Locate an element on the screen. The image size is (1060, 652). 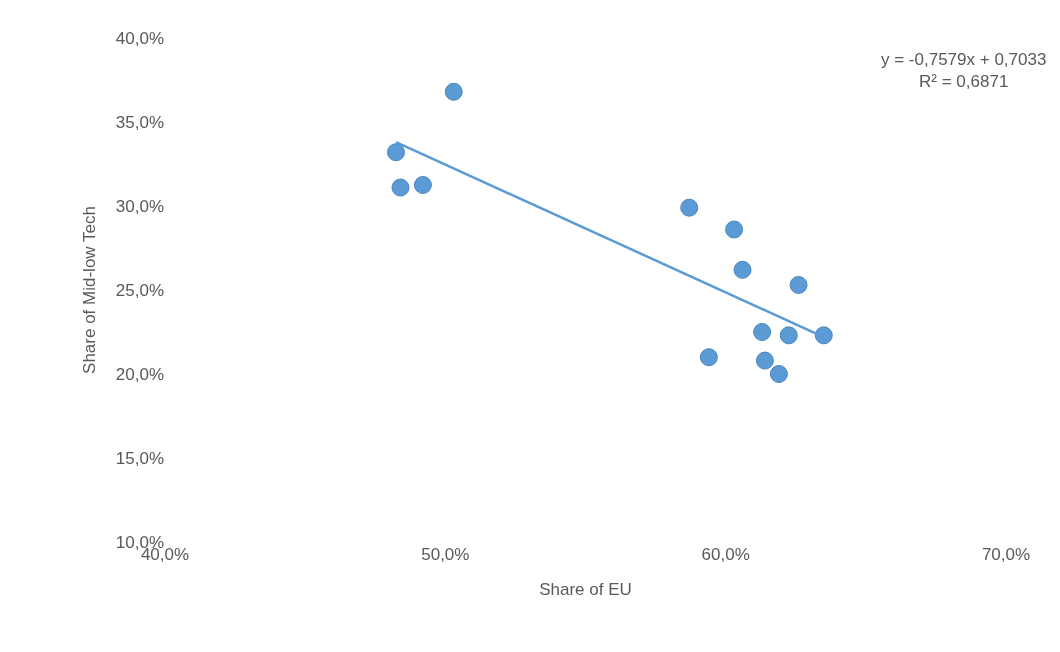
y-tick-label: 25,0% is located at coordinates (139, 290).